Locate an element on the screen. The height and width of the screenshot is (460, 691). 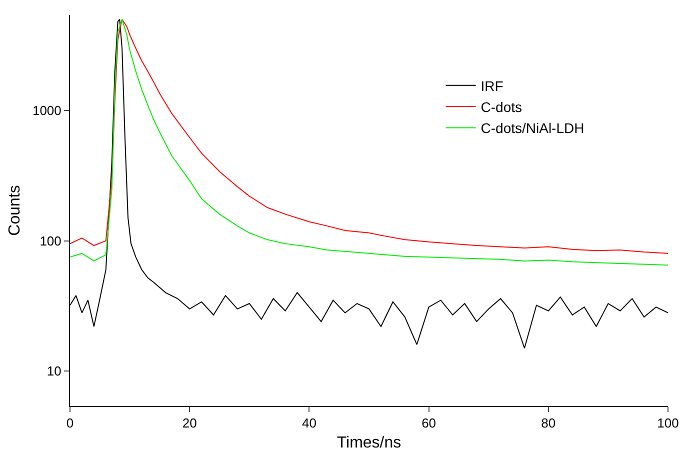
x-tick-label: 100 is located at coordinates (668, 423).